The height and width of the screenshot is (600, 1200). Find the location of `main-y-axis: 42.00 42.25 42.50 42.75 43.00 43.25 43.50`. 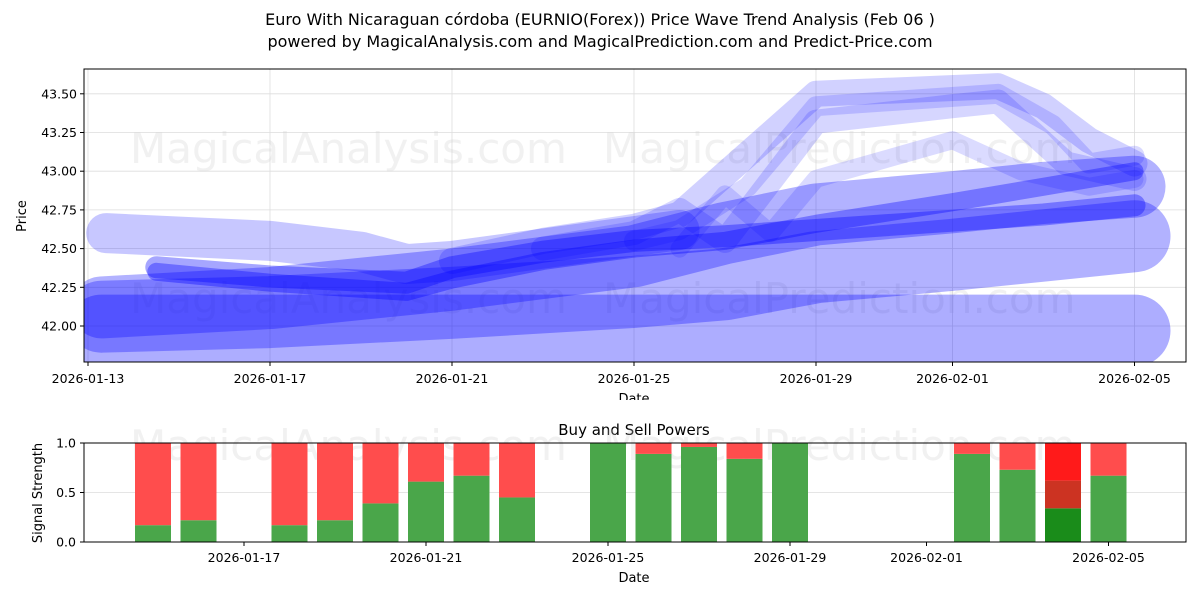

main-y-axis: 42.00 42.25 42.50 42.75 43.00 43.25 43.50 is located at coordinates (62, 210).